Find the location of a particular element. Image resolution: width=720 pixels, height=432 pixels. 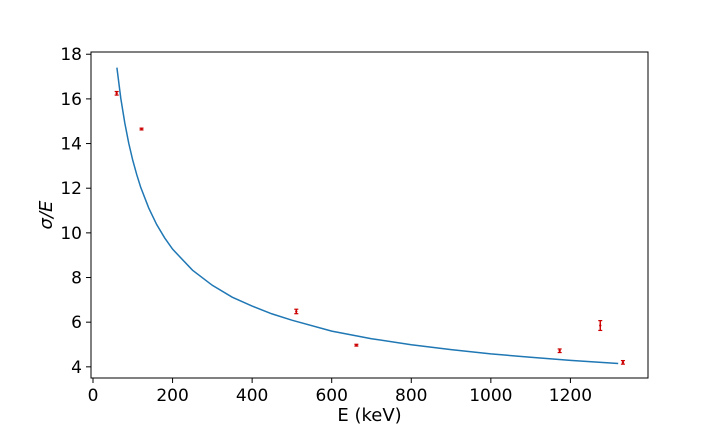

y-tick-label: 12 is located at coordinates (71, 189).